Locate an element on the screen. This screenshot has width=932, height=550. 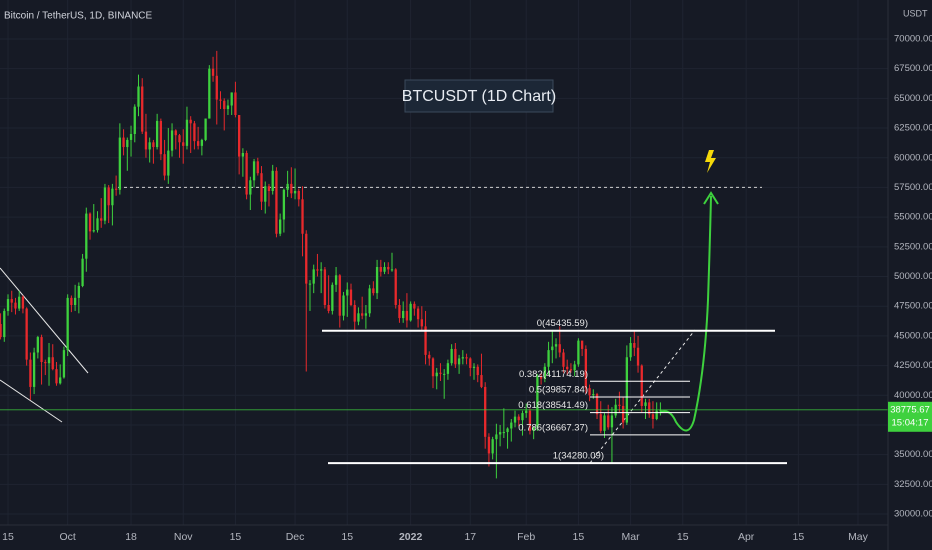
x-tick-label: Feb is located at coordinates (526, 537).